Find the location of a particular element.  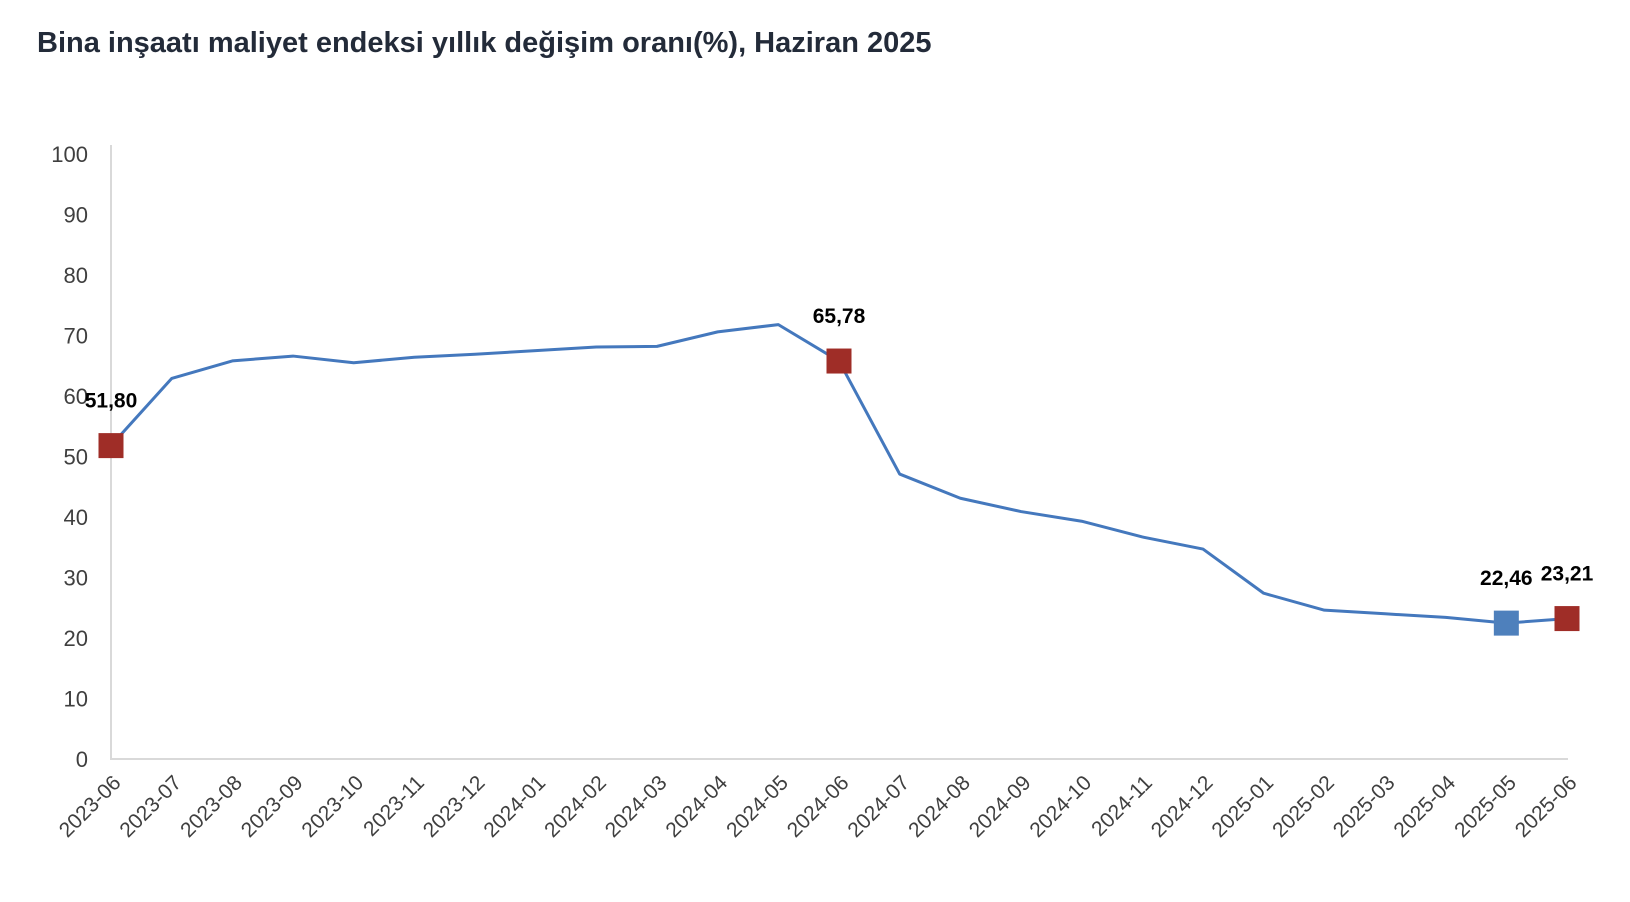

x-axis-label: 2023-12 is located at coordinates (454, 806).